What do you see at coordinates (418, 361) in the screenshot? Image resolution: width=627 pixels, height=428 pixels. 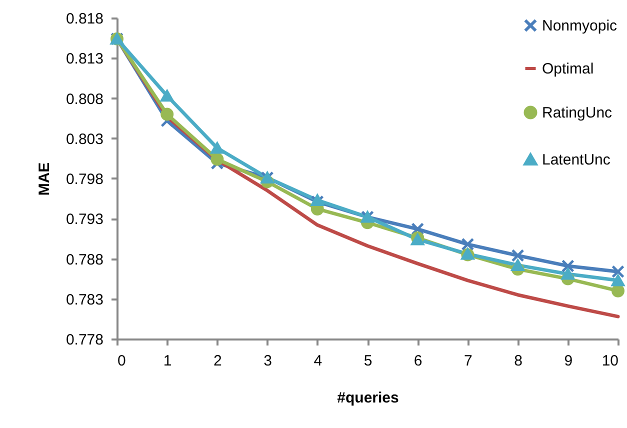 I see `x-tick-label: 6` at bounding box center [418, 361].